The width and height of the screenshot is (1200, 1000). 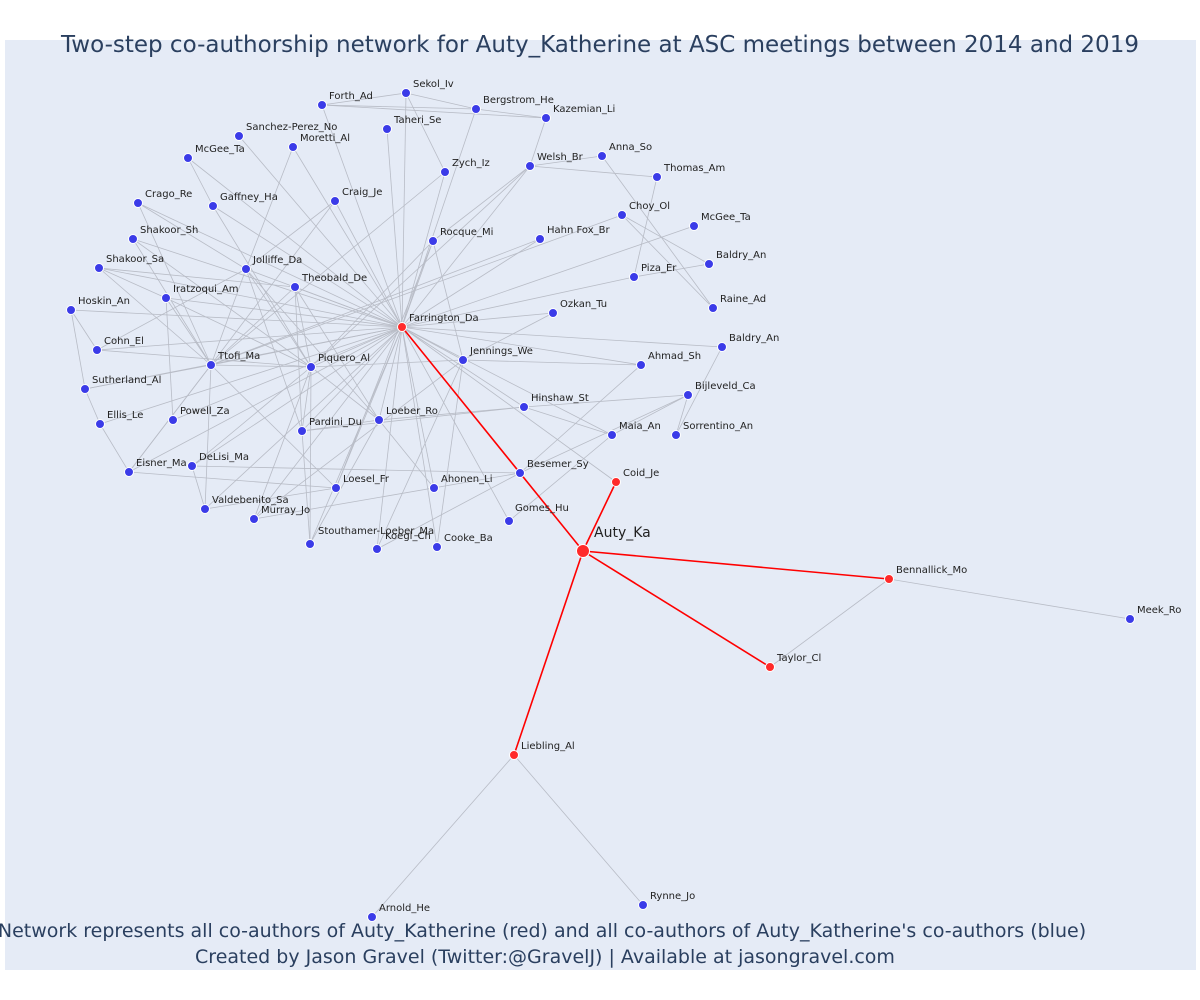 I want to click on node-theobald, so click(x=295, y=287).